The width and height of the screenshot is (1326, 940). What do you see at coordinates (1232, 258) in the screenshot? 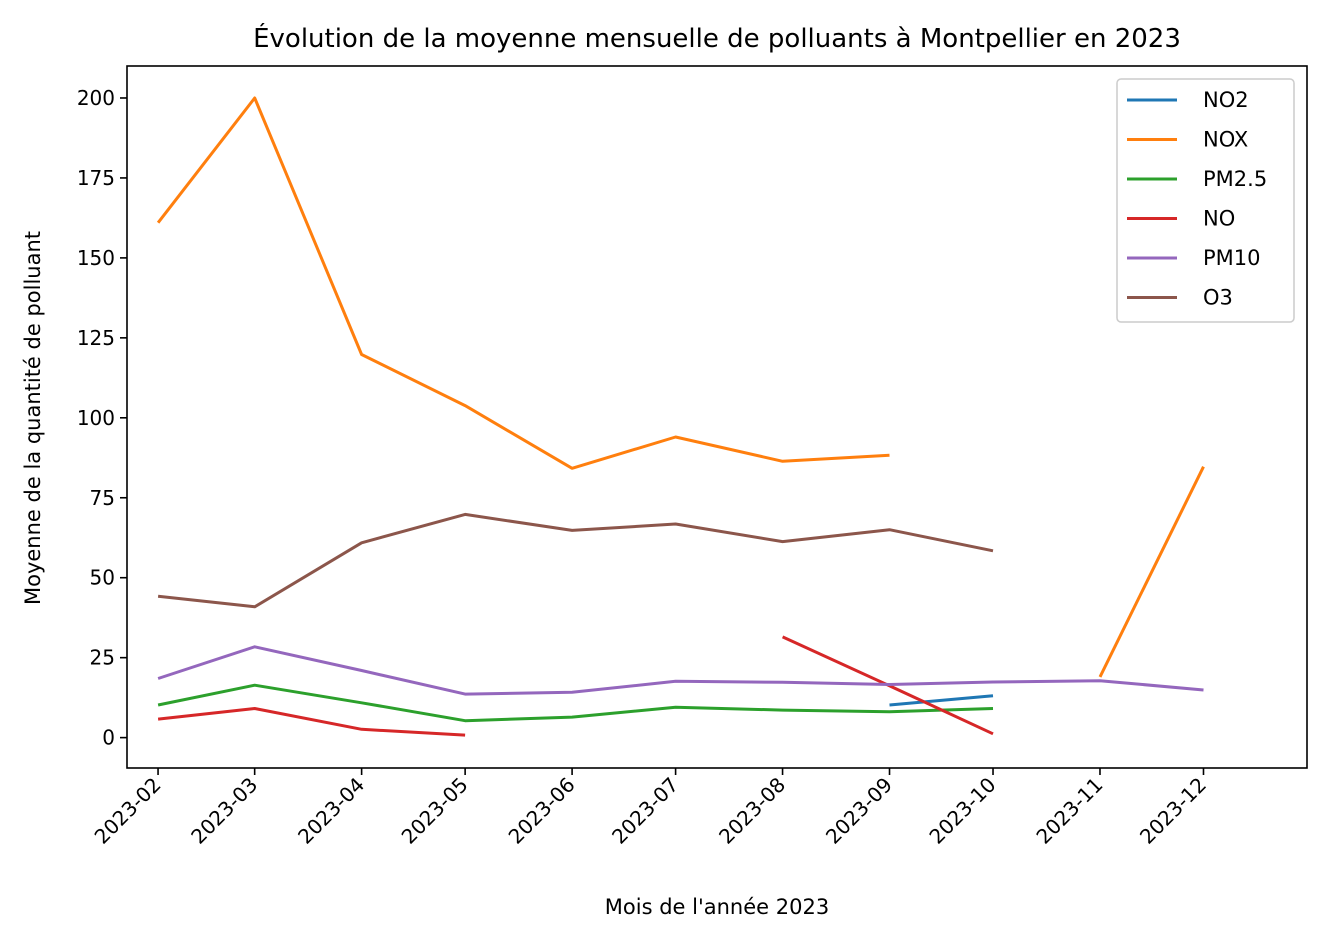
I see `legend-label-pm10: PM10` at bounding box center [1232, 258].